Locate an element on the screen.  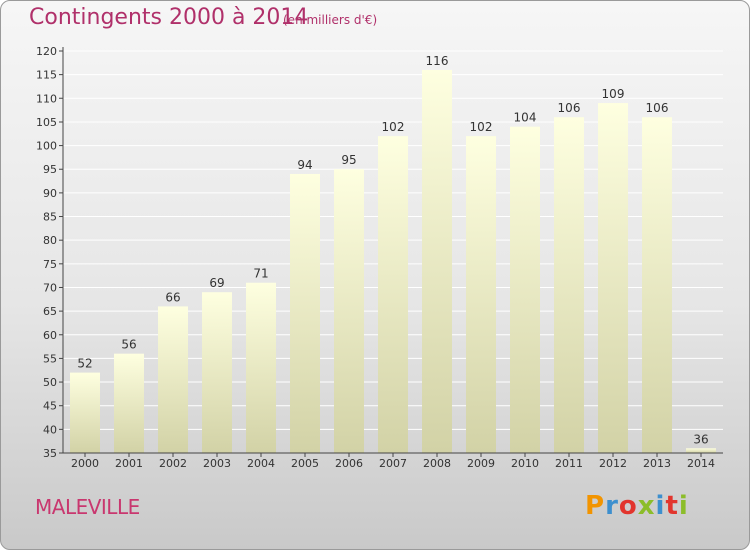
xtick-label-2000: 2000 is located at coordinates (85, 463).